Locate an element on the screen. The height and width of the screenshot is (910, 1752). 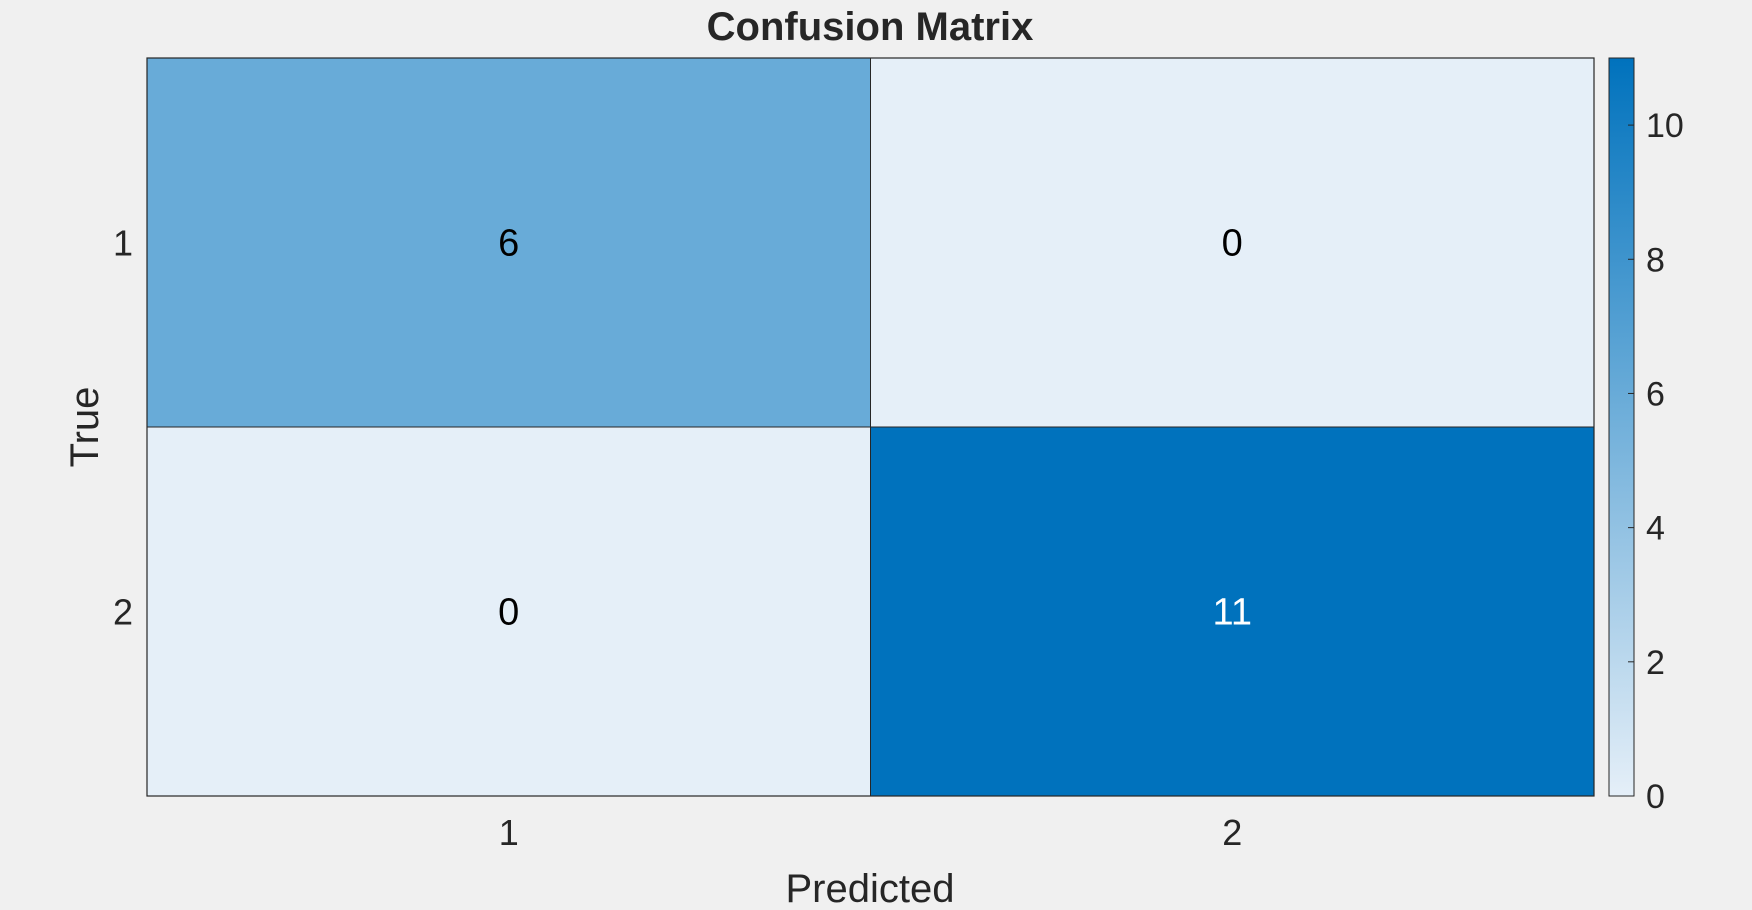
heatmap-cell-label: 11 is located at coordinates (1232, 613).